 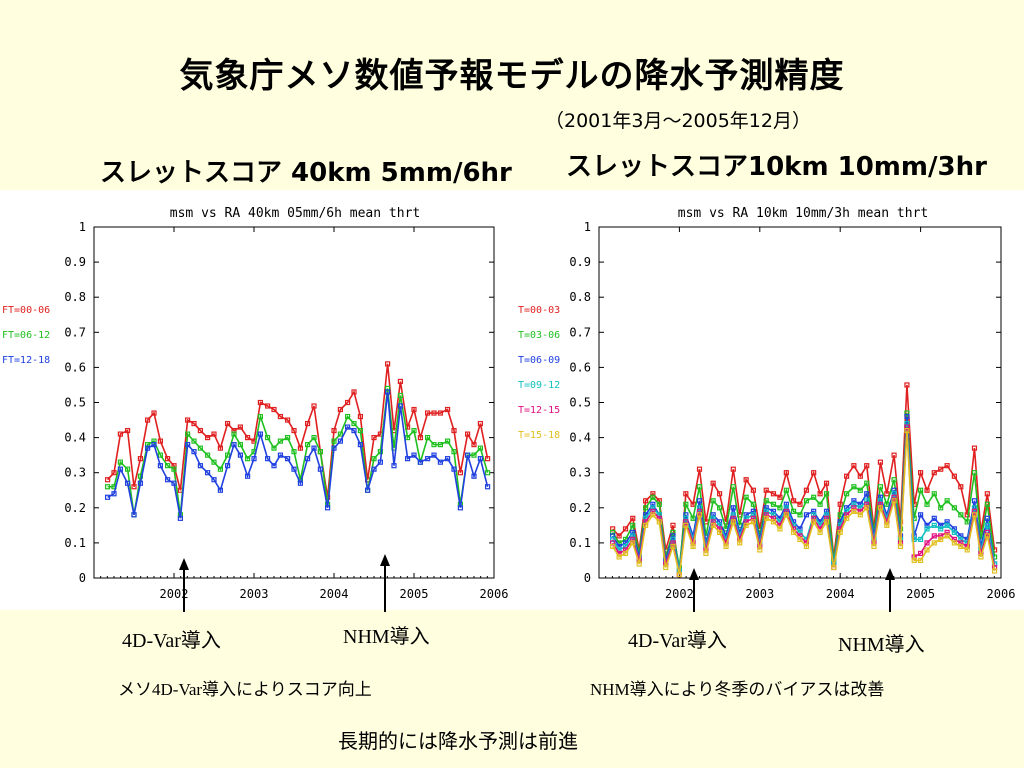 What do you see at coordinates (759, 594) in the screenshot?
I see `x-tick-label: 2003` at bounding box center [759, 594].